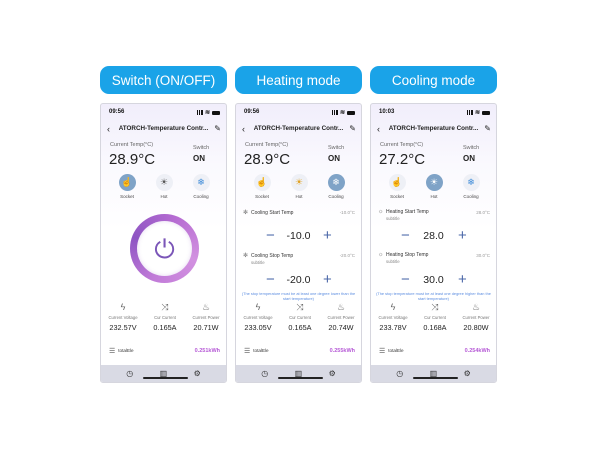 This screenshot has width=600, height=450. I want to click on start-temp-value: 28.0, so click(433, 236).